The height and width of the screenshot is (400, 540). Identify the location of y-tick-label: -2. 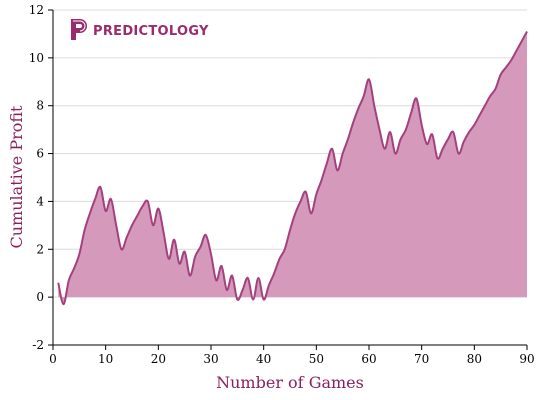
(38, 345).